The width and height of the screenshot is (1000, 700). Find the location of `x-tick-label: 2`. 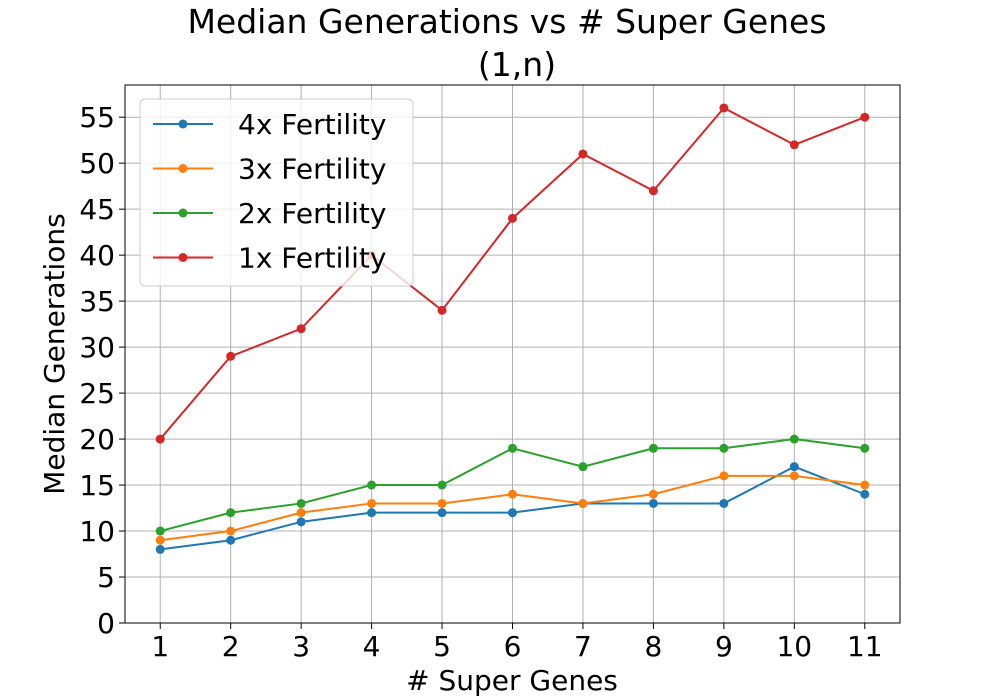

x-tick-label: 2 is located at coordinates (231, 646).